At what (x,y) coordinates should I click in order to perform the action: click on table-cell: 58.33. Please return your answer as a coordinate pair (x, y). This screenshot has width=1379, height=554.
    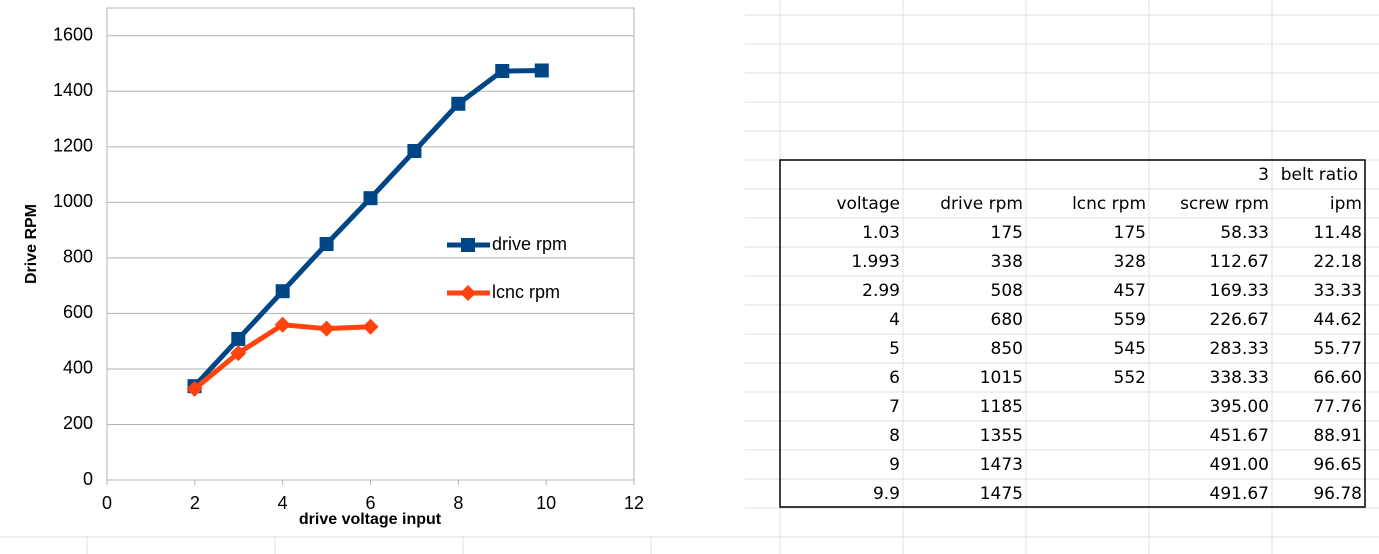
    Looking at the image, I should click on (1244, 233).